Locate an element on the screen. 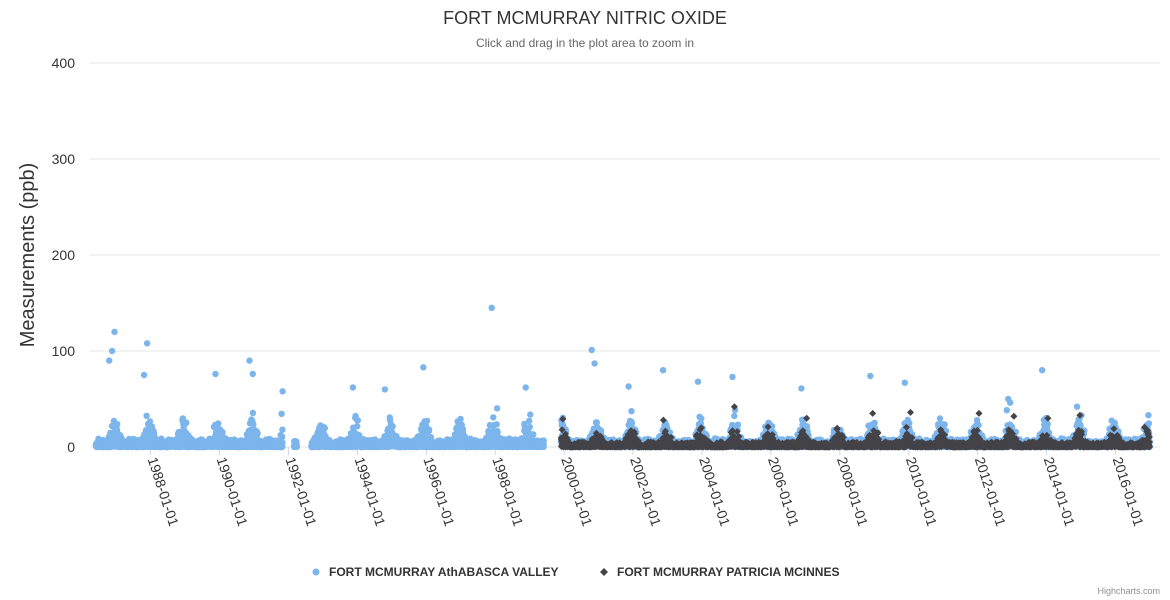 The height and width of the screenshot is (600, 1170). y-tick-label: 100 is located at coordinates (64, 351).